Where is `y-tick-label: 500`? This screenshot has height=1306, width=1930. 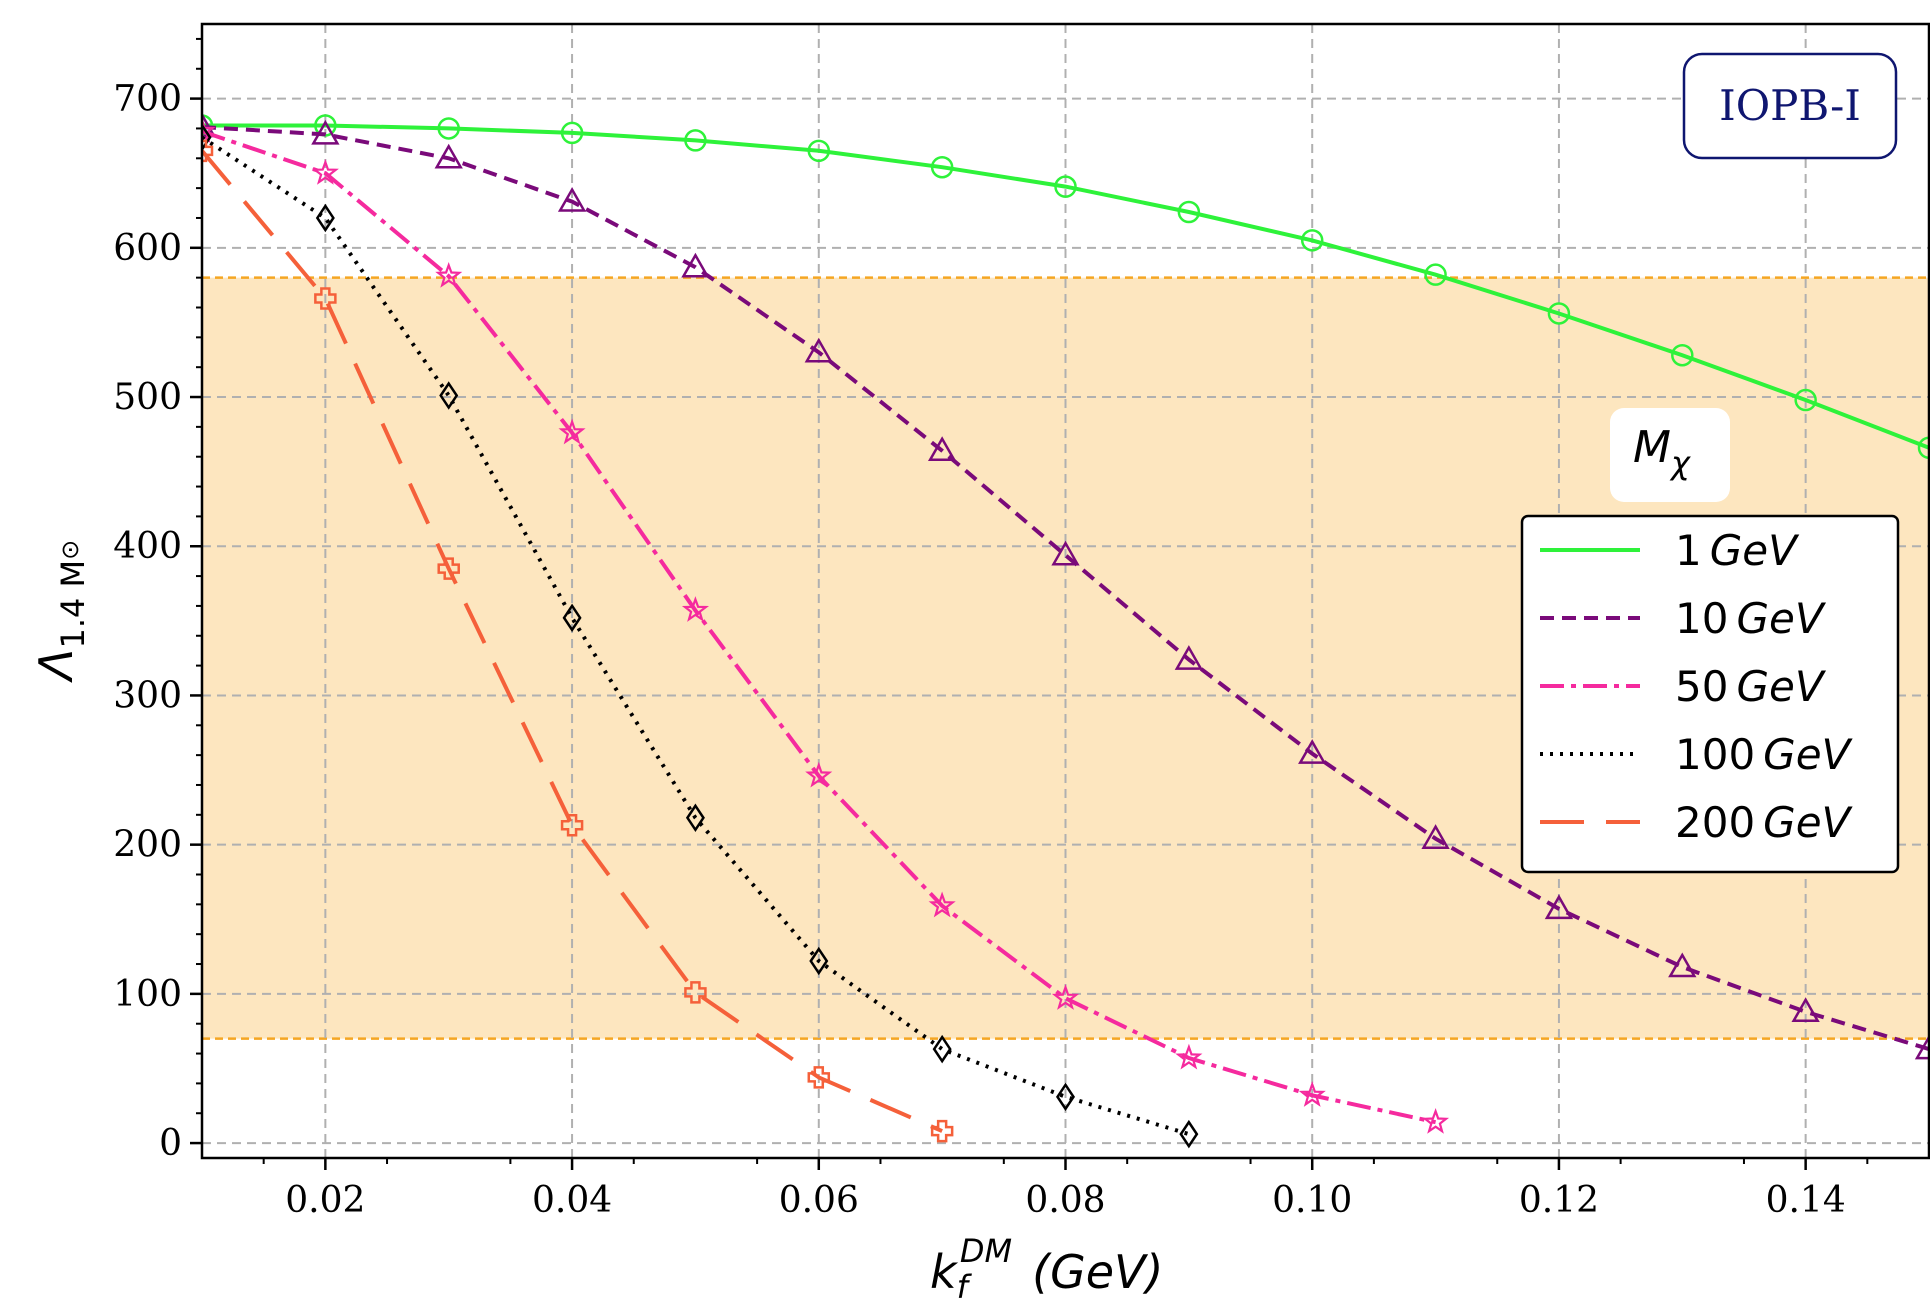 y-tick-label: 500 is located at coordinates (147, 397).